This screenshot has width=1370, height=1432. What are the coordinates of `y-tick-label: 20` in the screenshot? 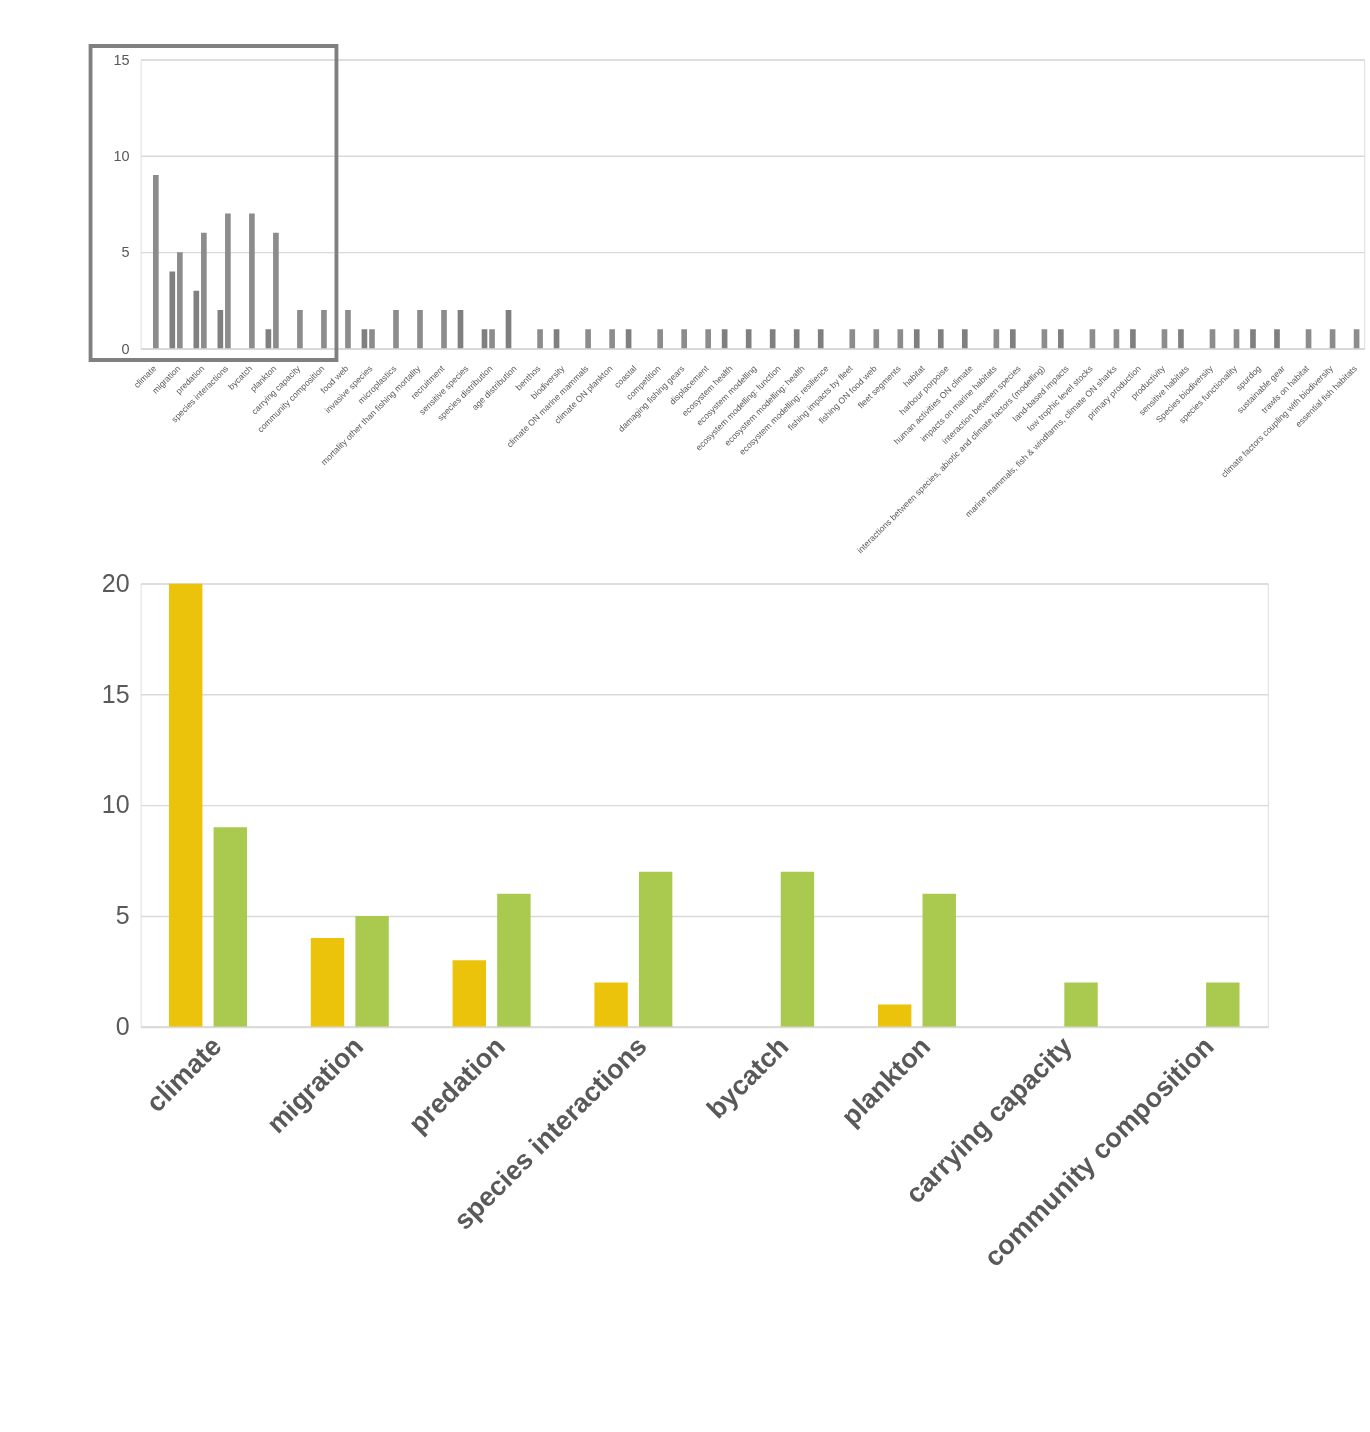 It's located at (115, 582).